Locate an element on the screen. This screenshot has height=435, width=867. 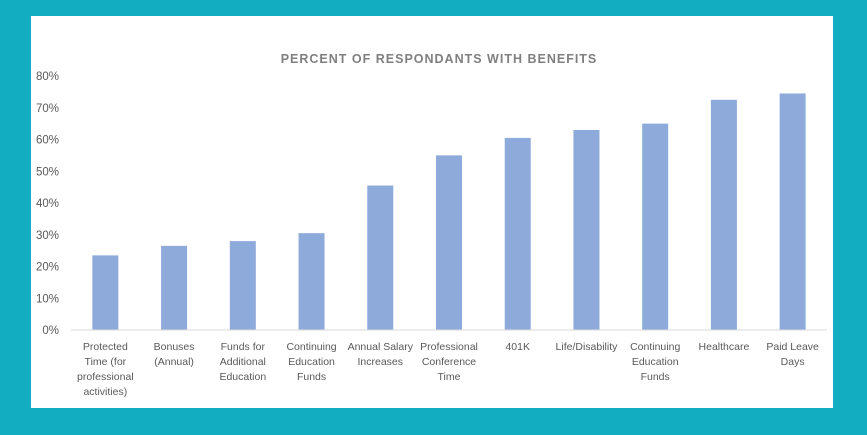
x-tick-label: Life/Disability is located at coordinates (587, 347).